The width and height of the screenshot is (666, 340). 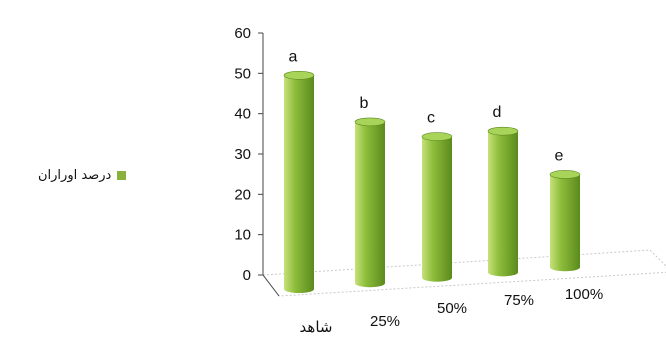 I want to click on bar-1: a, so click(x=299, y=171).